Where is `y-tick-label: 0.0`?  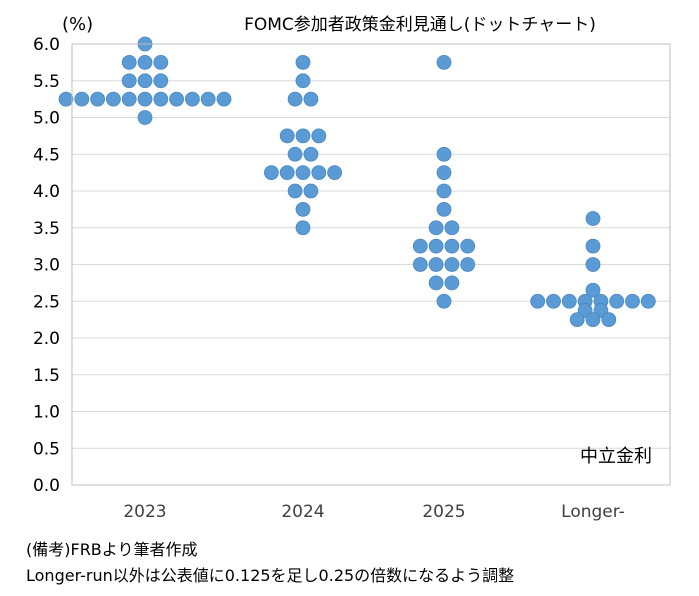
y-tick-label: 0.0 is located at coordinates (46, 486).